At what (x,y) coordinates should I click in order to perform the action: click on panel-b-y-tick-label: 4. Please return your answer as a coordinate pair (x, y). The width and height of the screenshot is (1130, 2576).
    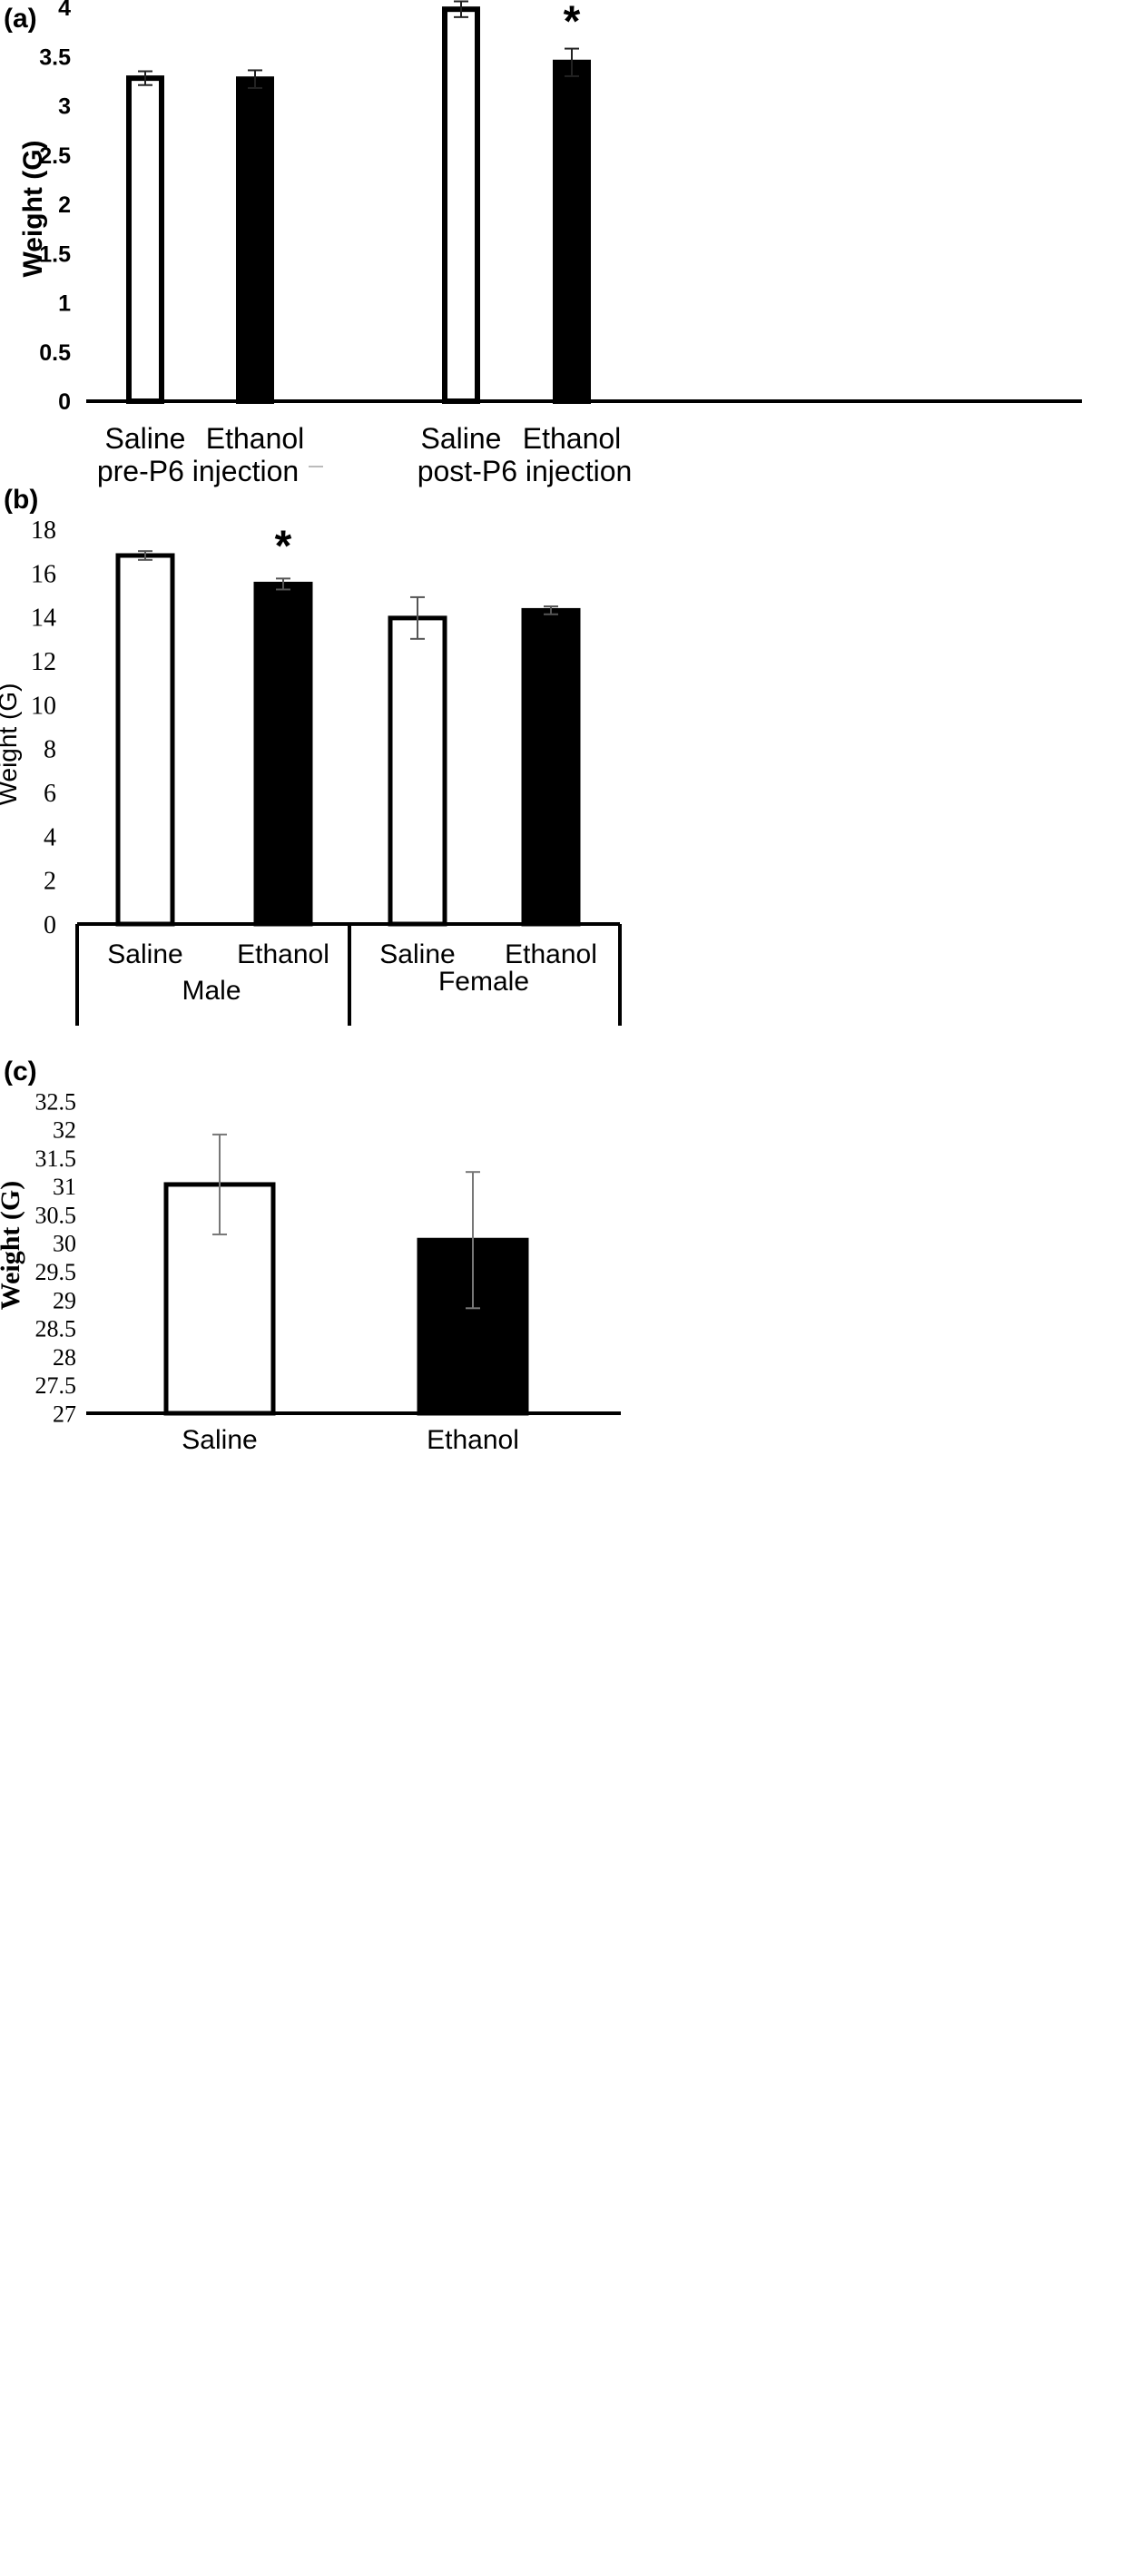
    Looking at the image, I should click on (50, 837).